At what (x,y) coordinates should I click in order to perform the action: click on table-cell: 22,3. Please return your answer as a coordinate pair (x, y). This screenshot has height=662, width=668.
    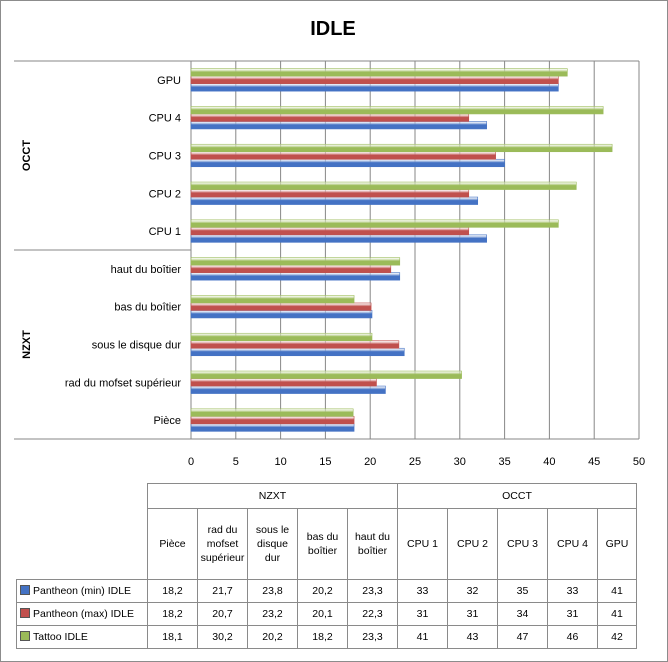
    Looking at the image, I should click on (372, 614).